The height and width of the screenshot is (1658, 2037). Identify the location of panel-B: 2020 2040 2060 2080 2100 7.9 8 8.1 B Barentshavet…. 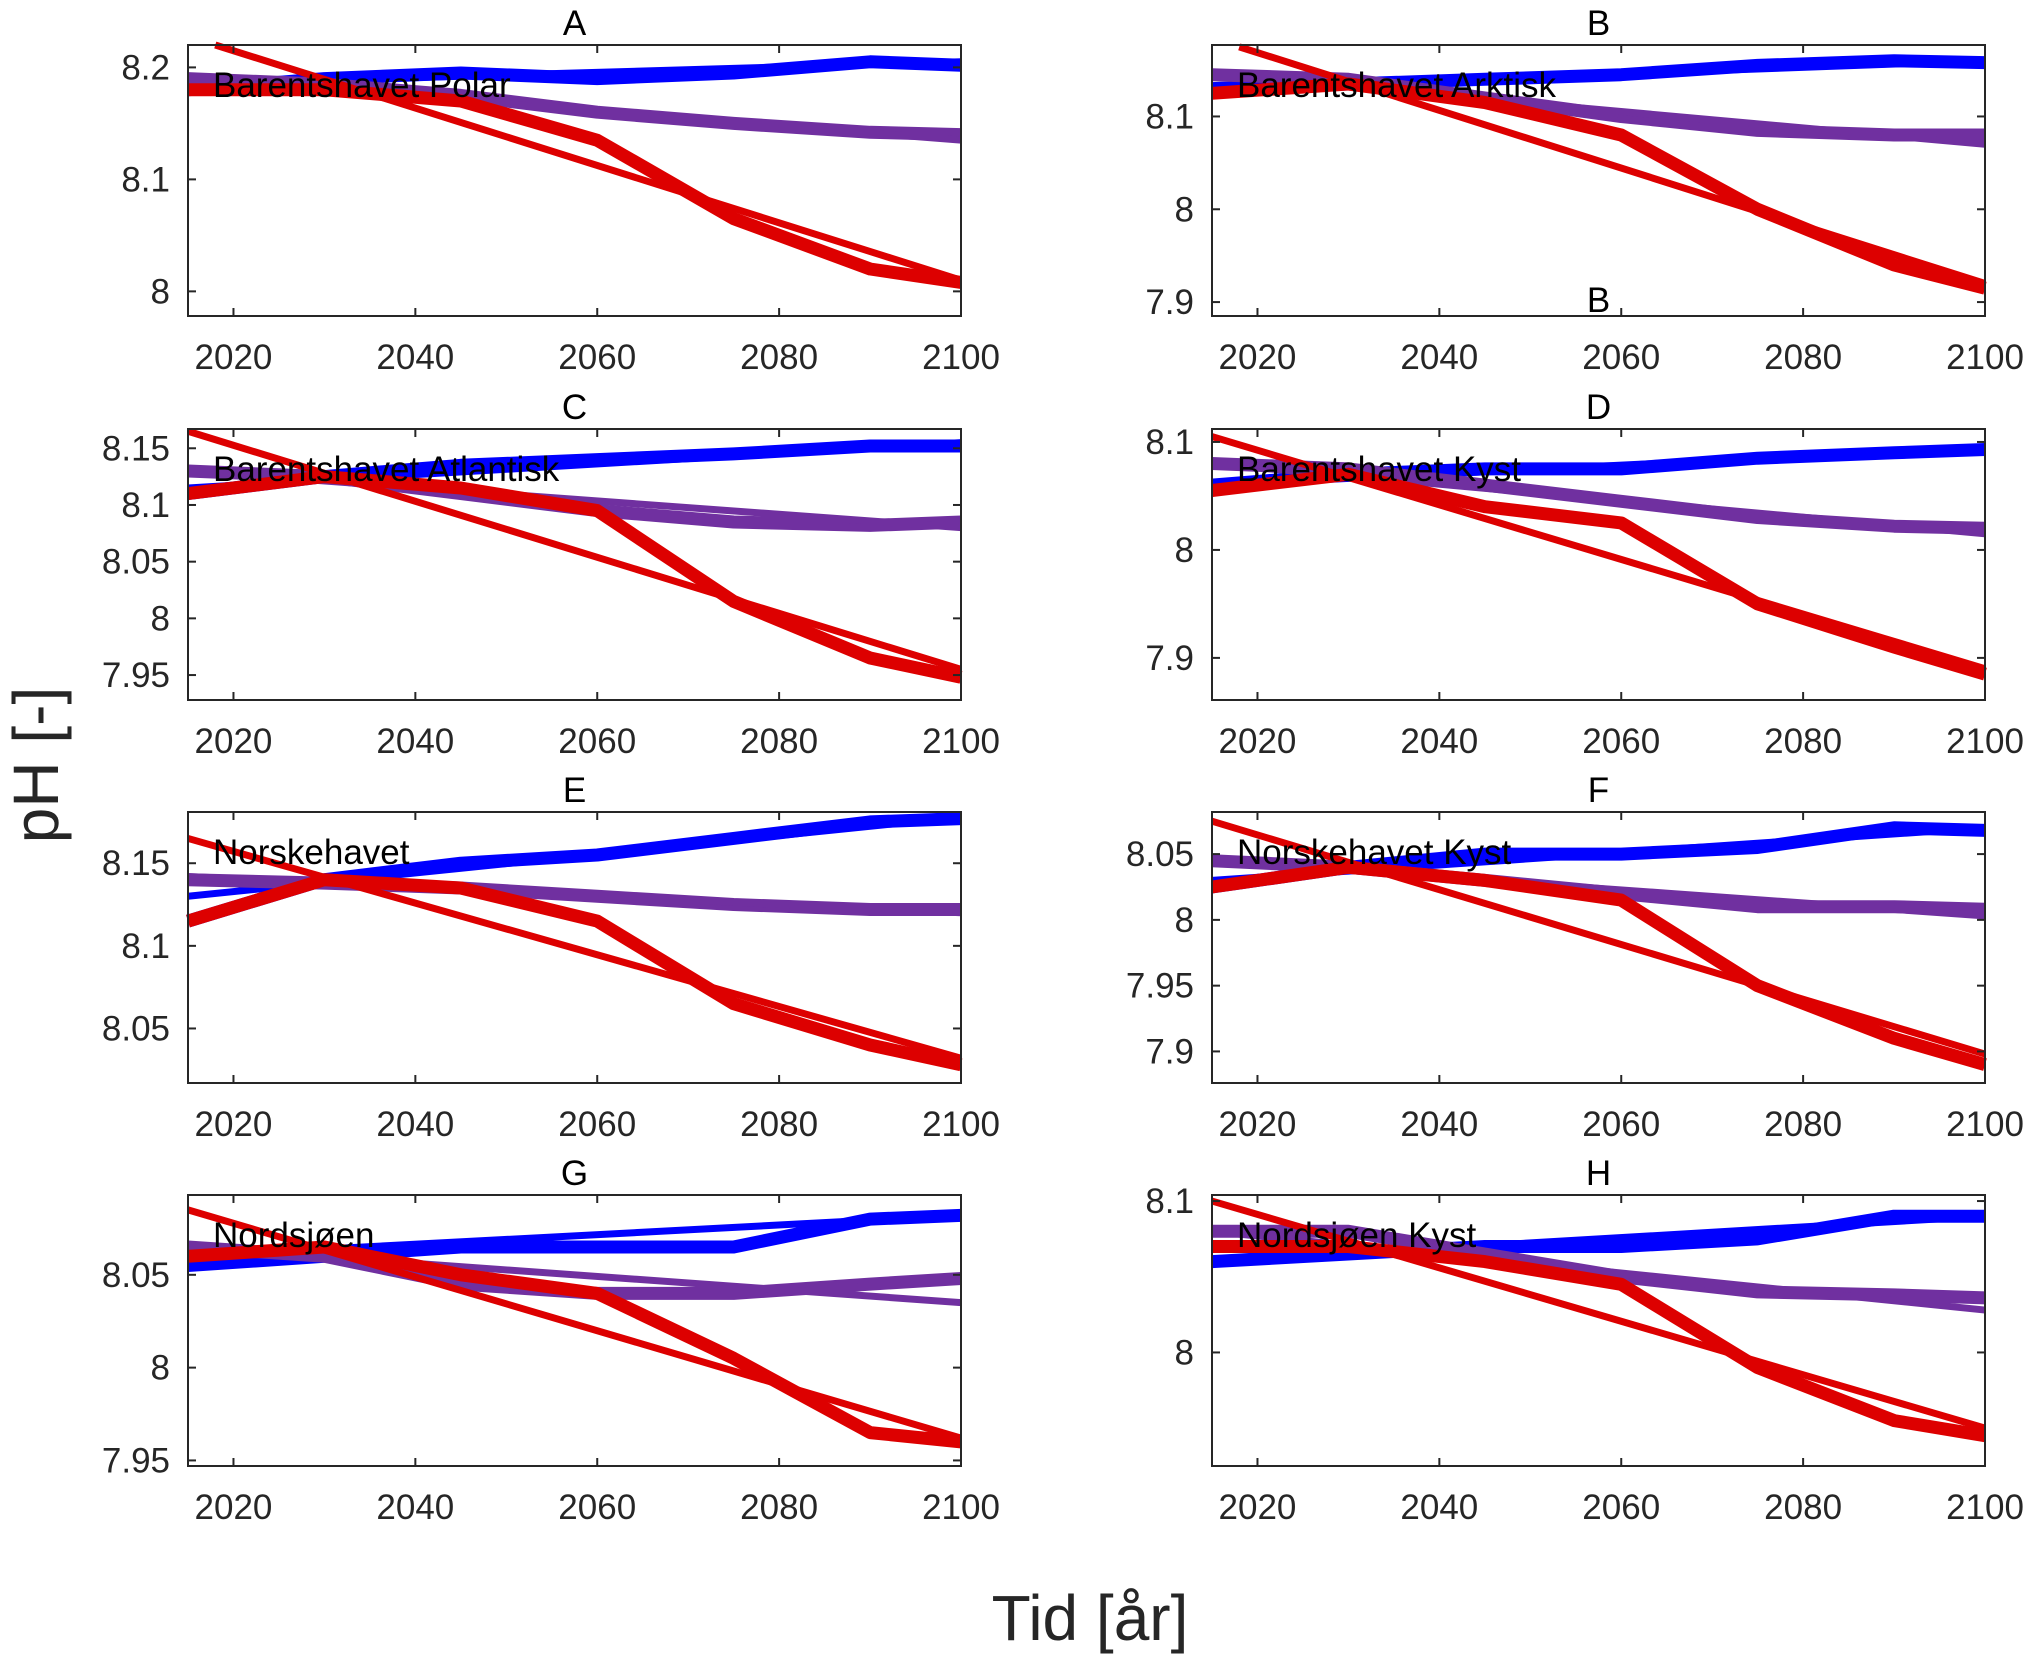
(1584, 190).